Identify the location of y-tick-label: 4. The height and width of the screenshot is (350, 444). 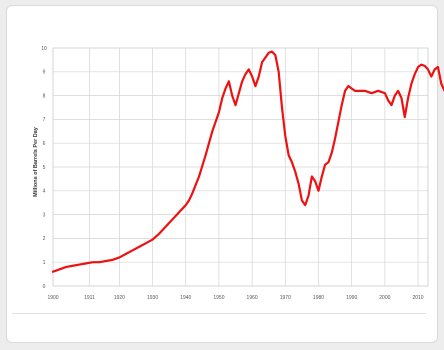
(44, 192).